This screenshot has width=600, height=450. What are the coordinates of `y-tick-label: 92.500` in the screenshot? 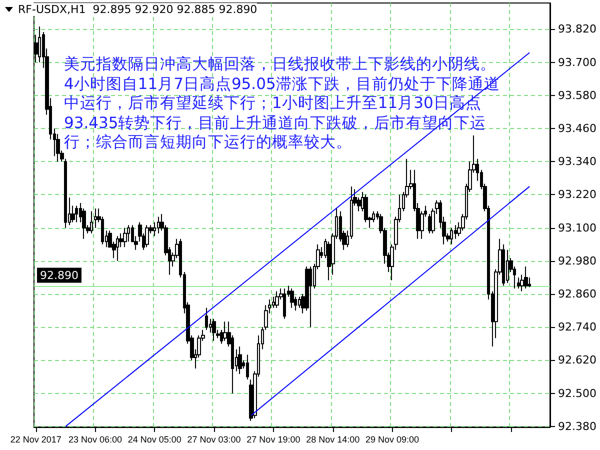 It's located at (577, 393).